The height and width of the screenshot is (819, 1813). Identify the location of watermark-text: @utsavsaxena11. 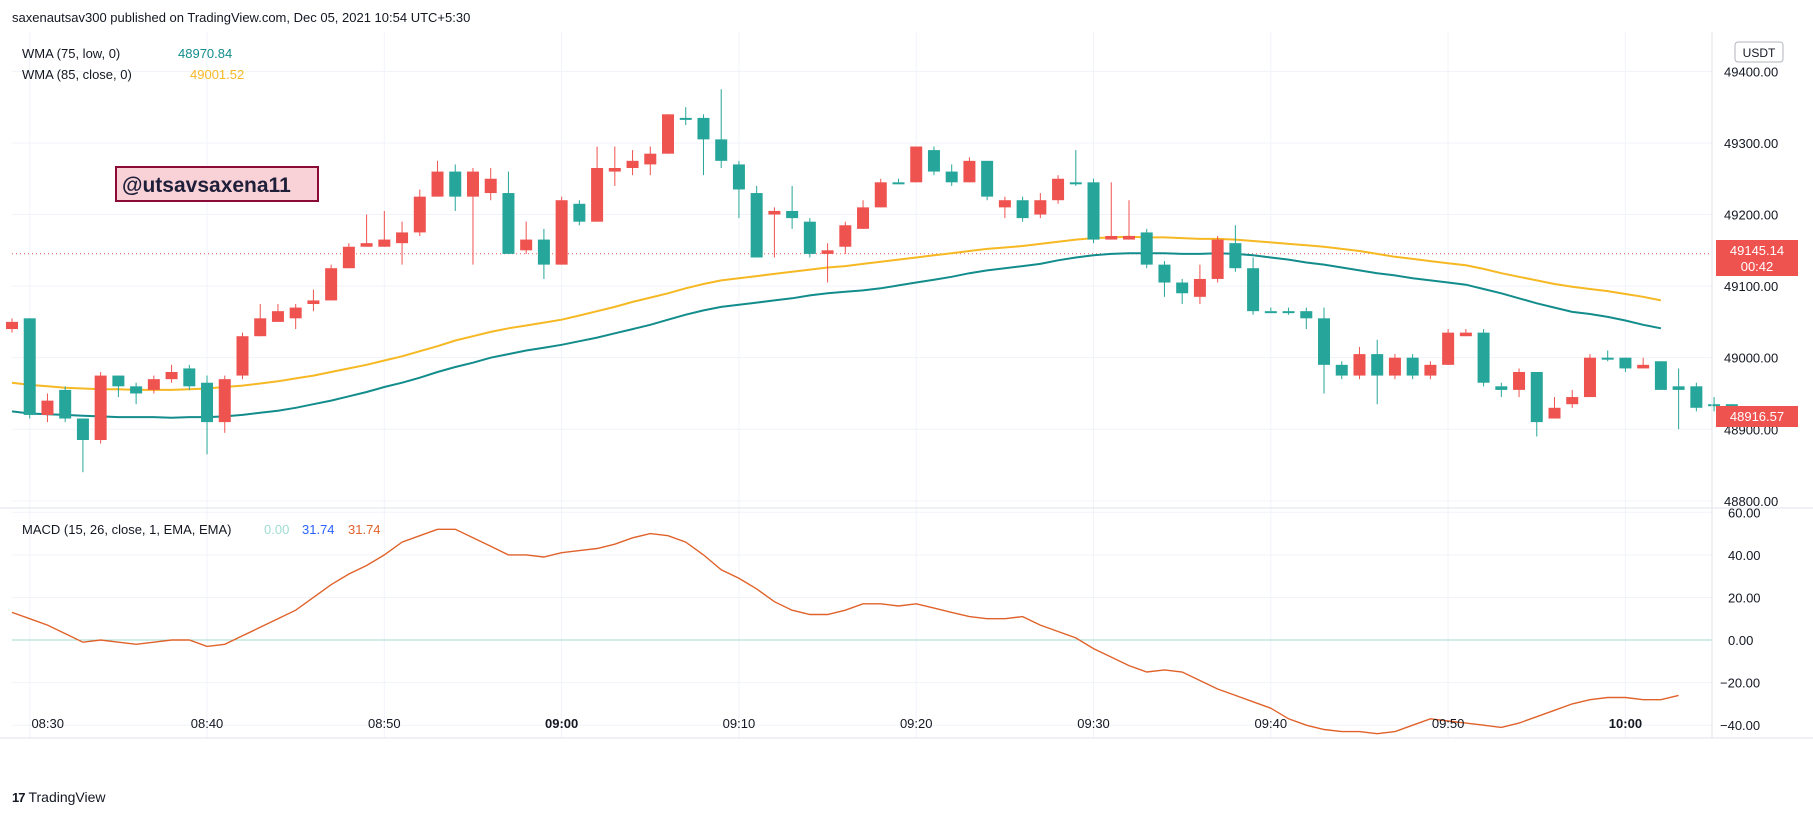
(206, 185).